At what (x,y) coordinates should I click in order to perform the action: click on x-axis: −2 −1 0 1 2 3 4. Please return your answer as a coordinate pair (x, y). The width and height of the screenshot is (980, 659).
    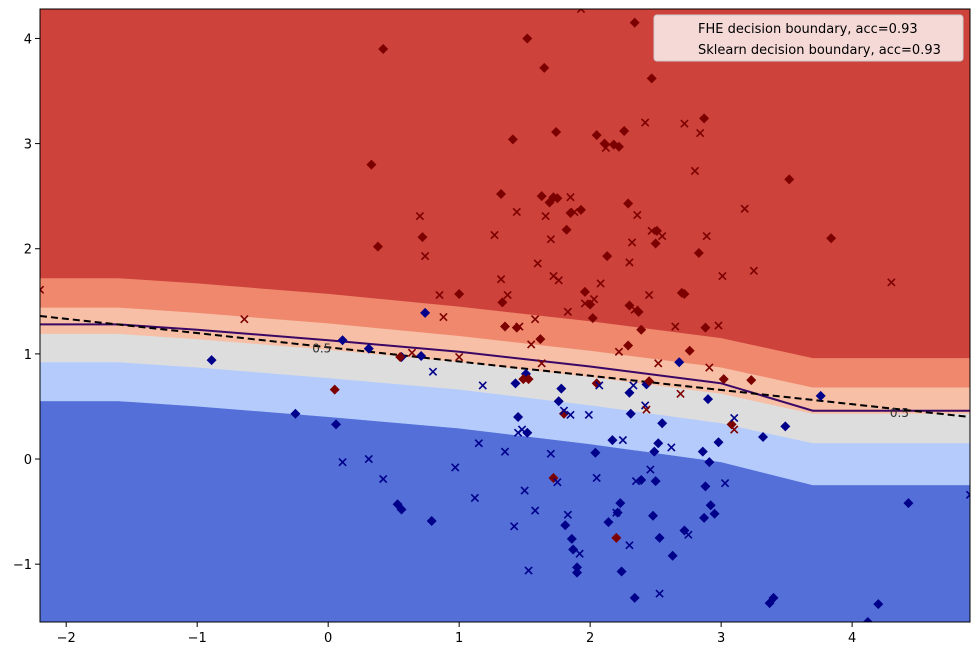
    Looking at the image, I should click on (456, 634).